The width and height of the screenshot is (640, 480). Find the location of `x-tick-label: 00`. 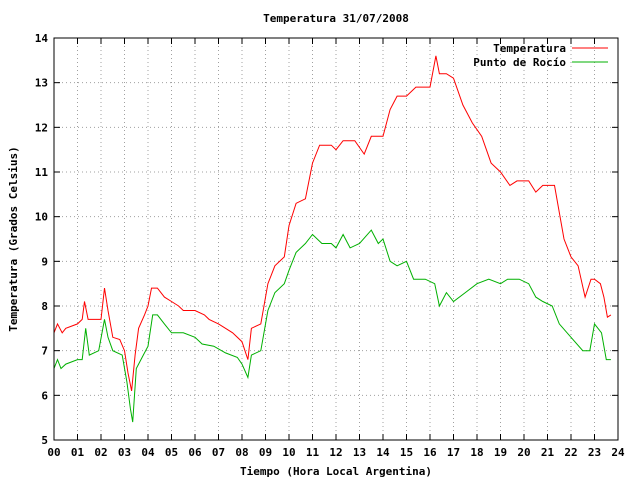

x-tick-label: 00 is located at coordinates (53, 452).